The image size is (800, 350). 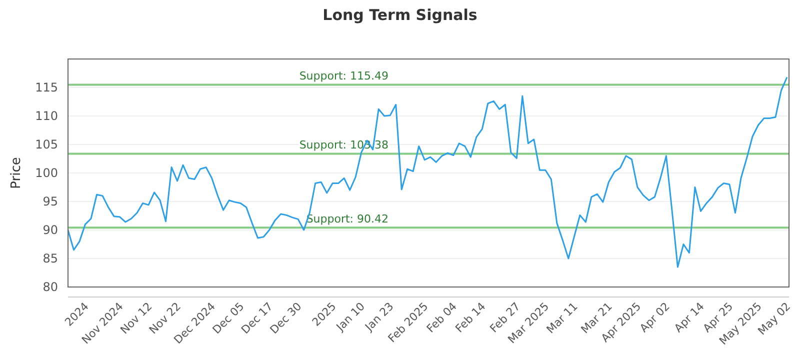 What do you see at coordinates (46, 145) in the screenshot?
I see `y-tick-label: 105` at bounding box center [46, 145].